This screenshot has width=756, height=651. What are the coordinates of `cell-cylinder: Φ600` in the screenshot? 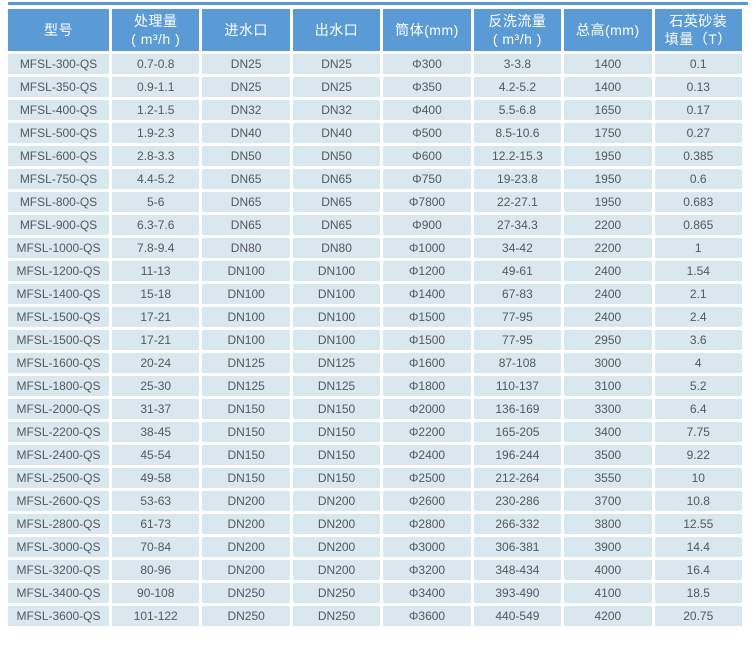 It's located at (427, 156).